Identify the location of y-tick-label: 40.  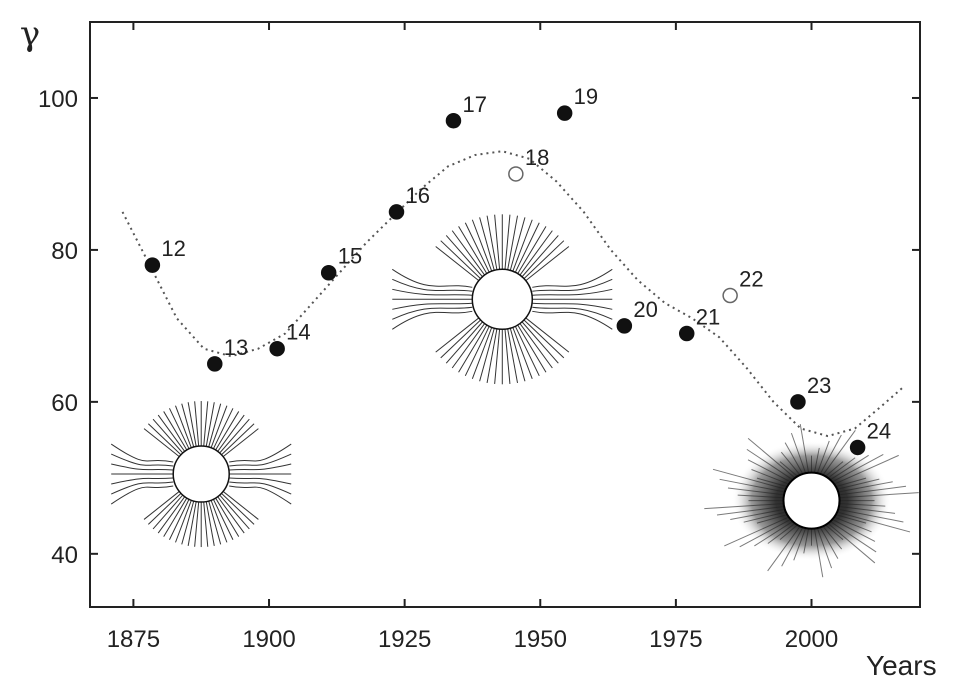
(64, 555).